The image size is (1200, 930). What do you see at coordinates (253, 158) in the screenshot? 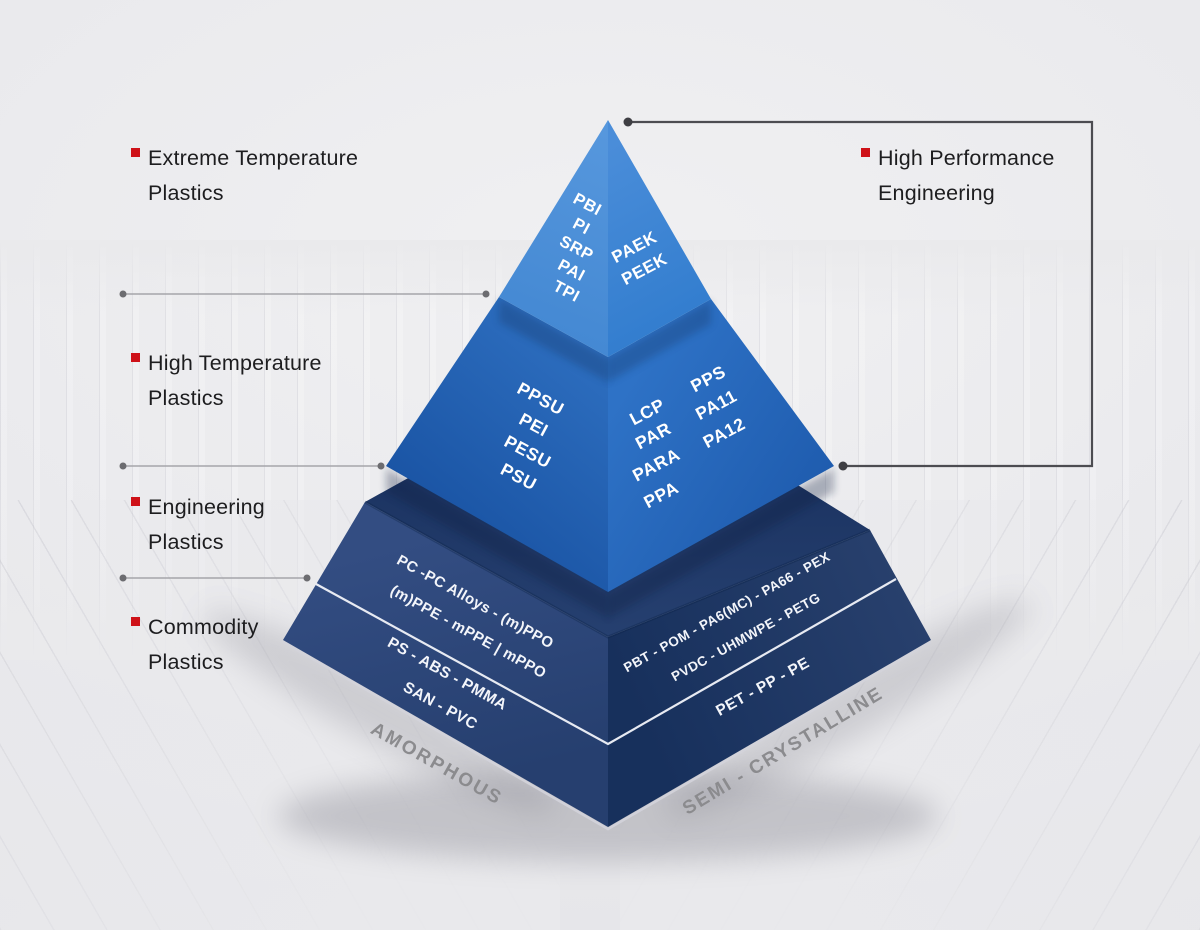
I see `callout-line1: Extreme Temperature` at bounding box center [253, 158].